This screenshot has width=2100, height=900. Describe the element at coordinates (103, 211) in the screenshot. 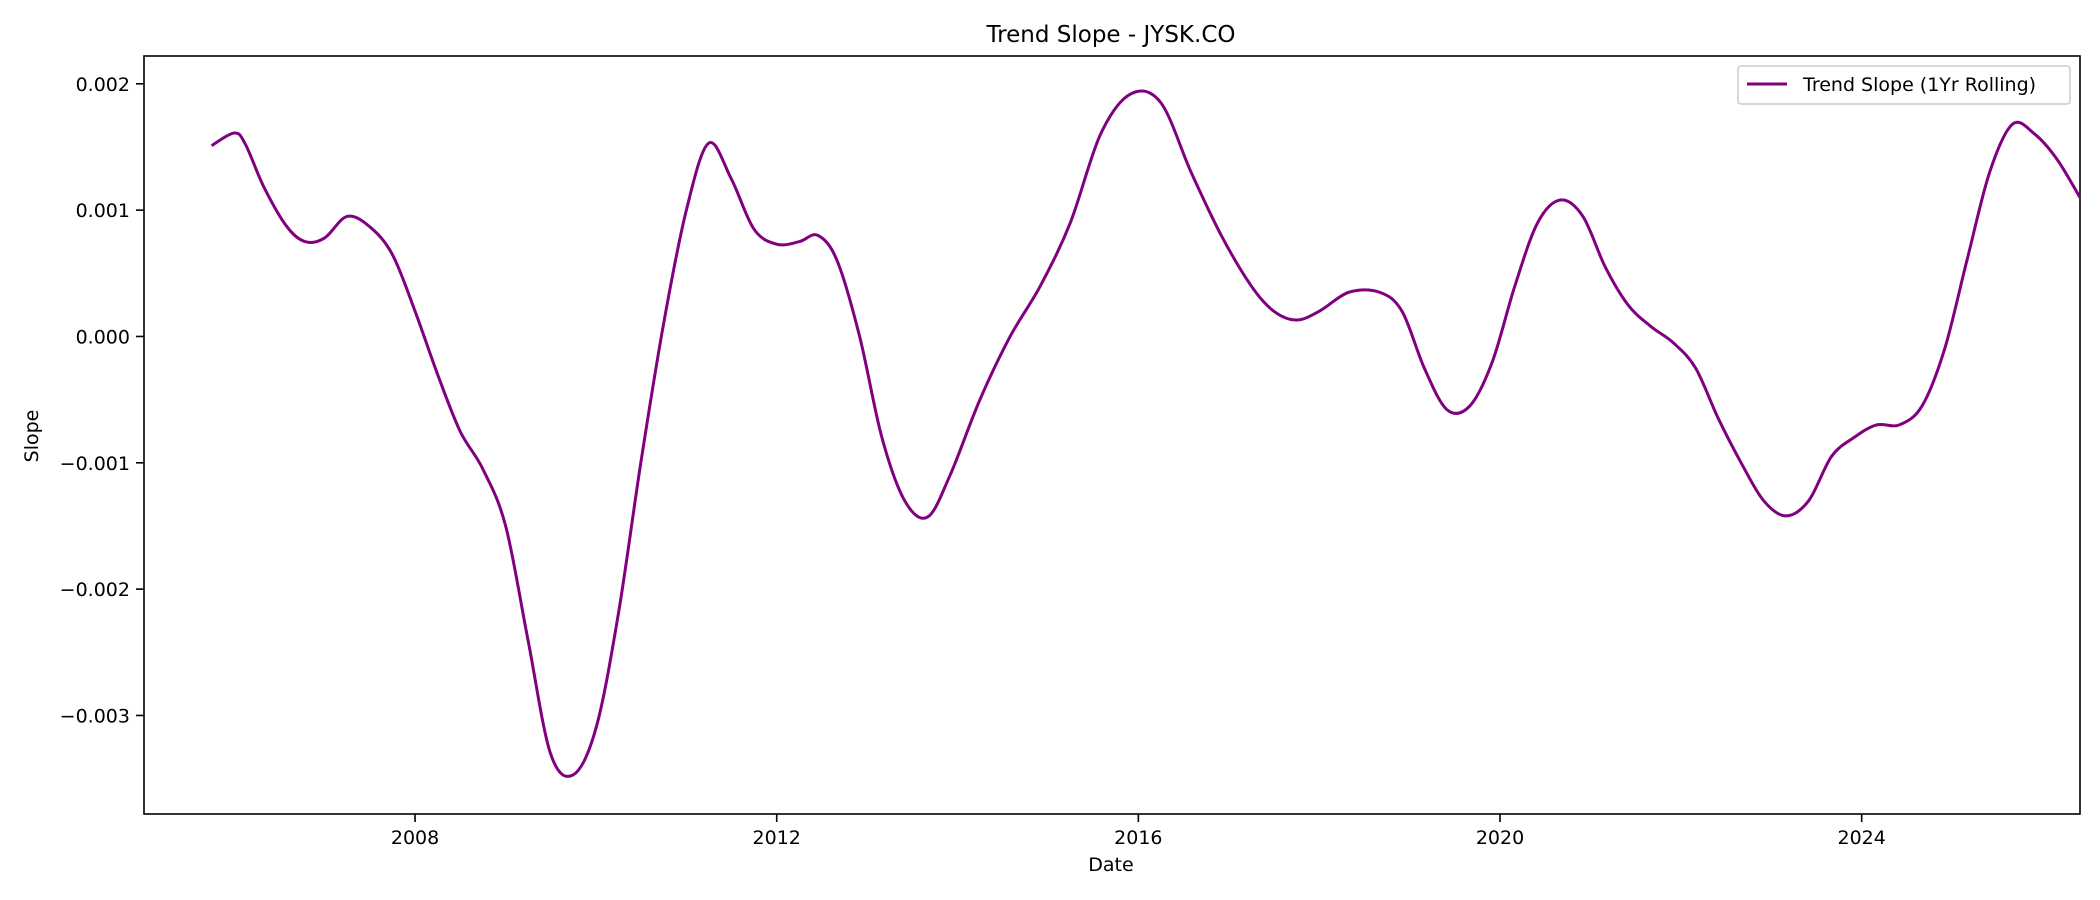

I see `y-tick-label: 0.001` at that location.